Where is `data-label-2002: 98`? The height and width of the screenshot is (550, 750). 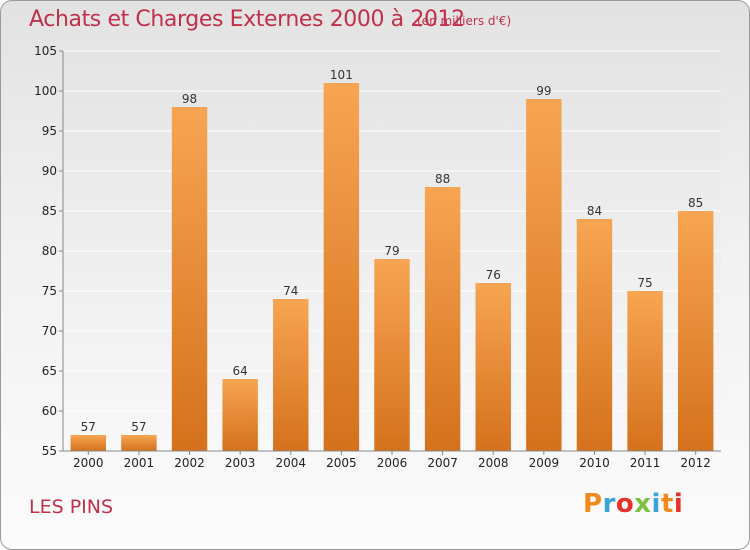
data-label-2002: 98 is located at coordinates (189, 99).